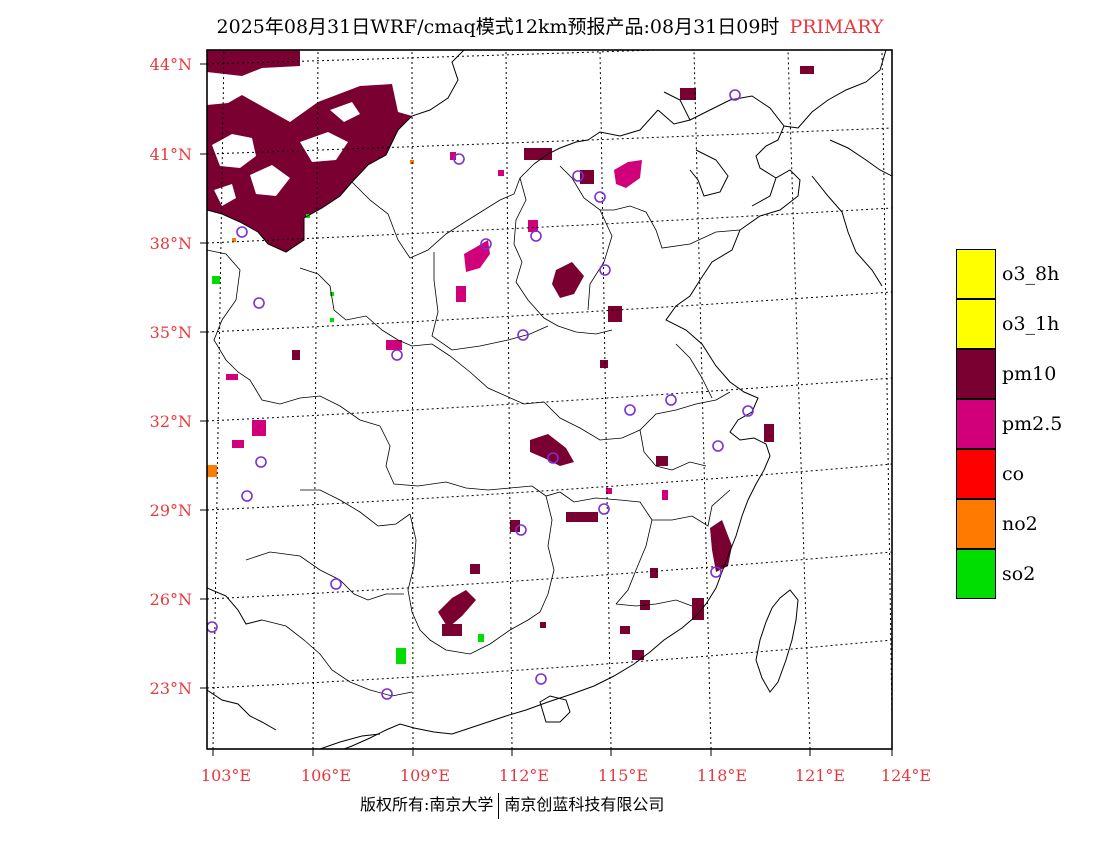 Image resolution: width=1100 pixels, height=850 pixels. Describe the element at coordinates (836, 27) in the screenshot. I see `title-tag: PRIMARY` at that location.